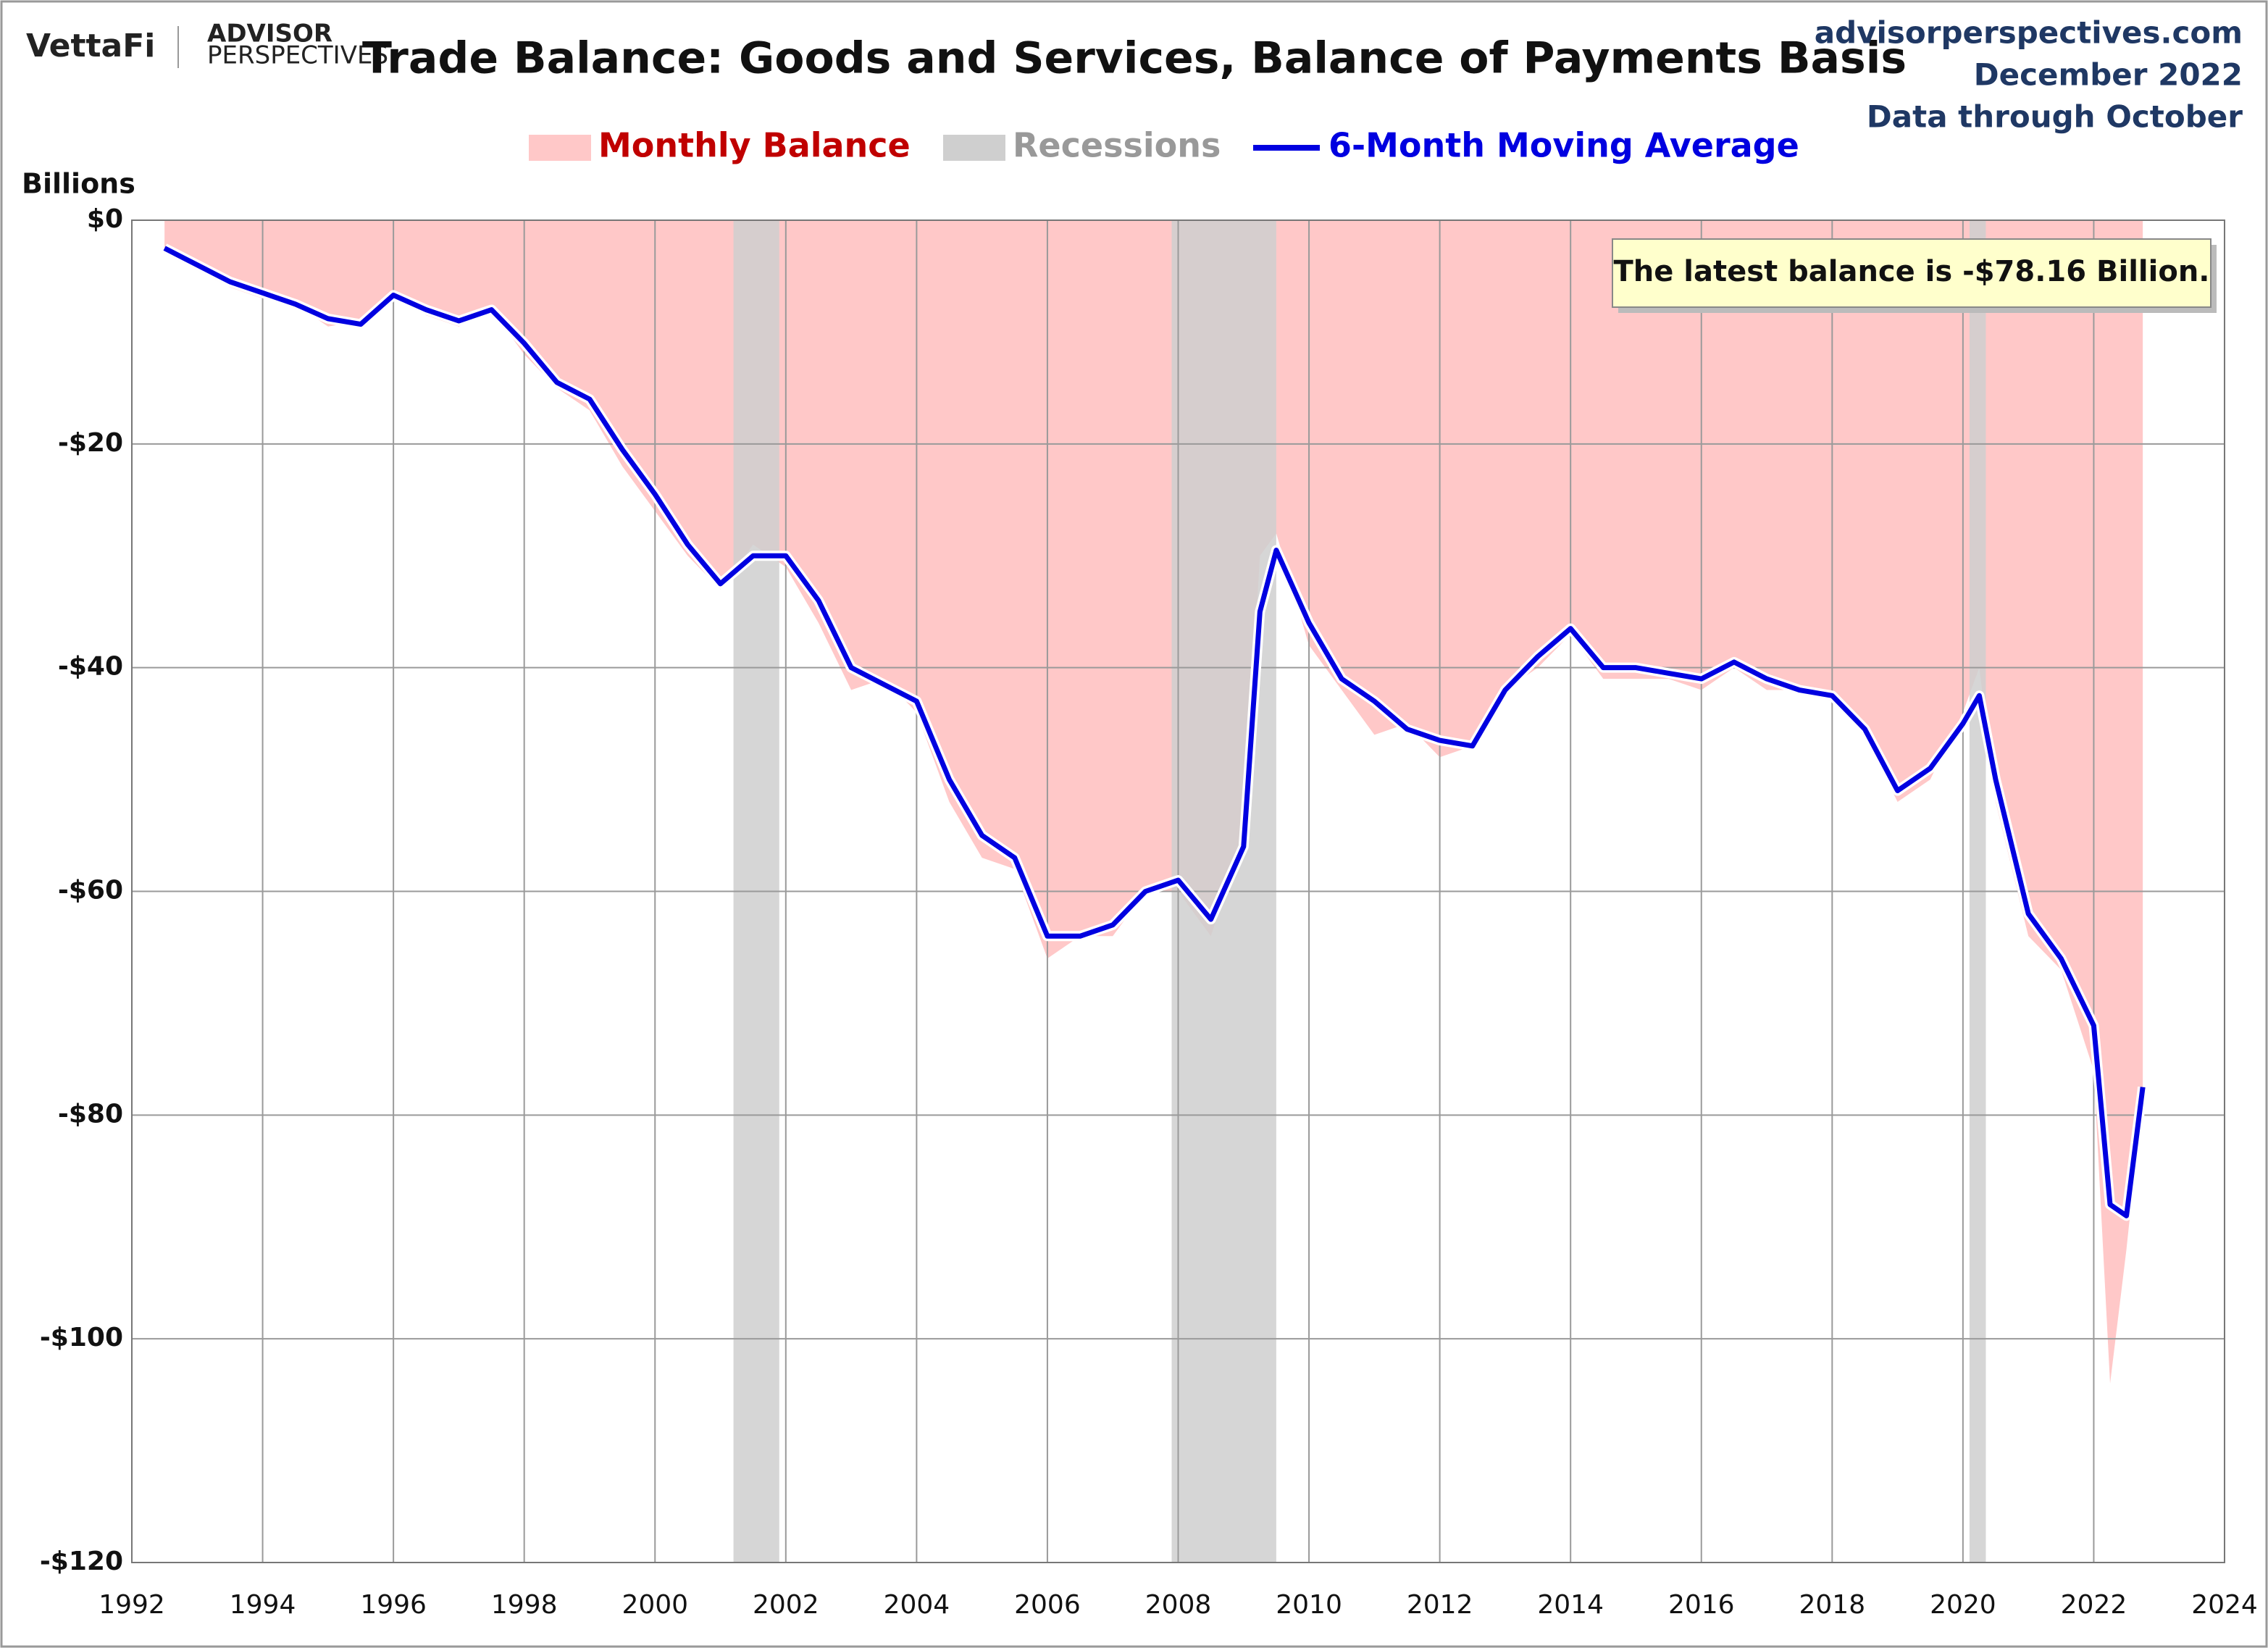  Describe the element at coordinates (1963, 1605) in the screenshot. I see `x-tick-label: 2020` at that location.